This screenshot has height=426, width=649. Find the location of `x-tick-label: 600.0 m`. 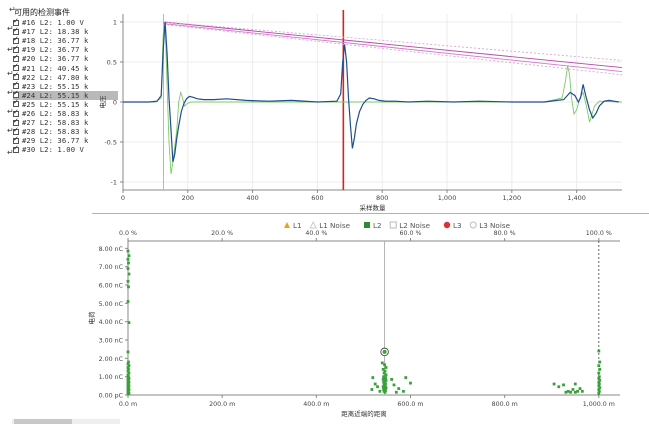

x-tick-label: 600.0 m is located at coordinates (410, 404).